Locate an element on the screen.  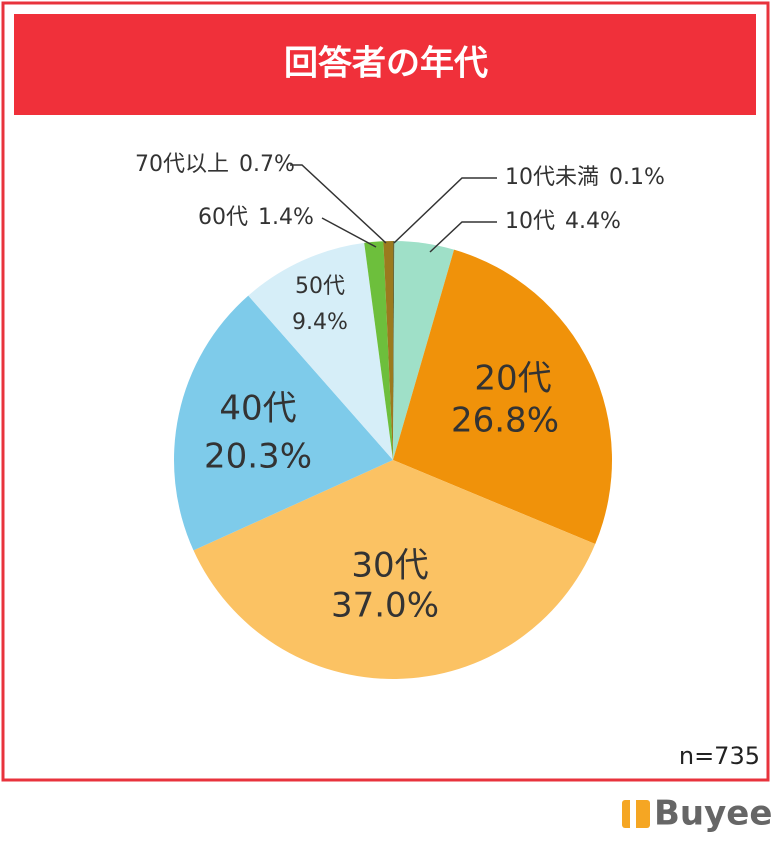
category-label: 50代 is located at coordinates (320, 286).